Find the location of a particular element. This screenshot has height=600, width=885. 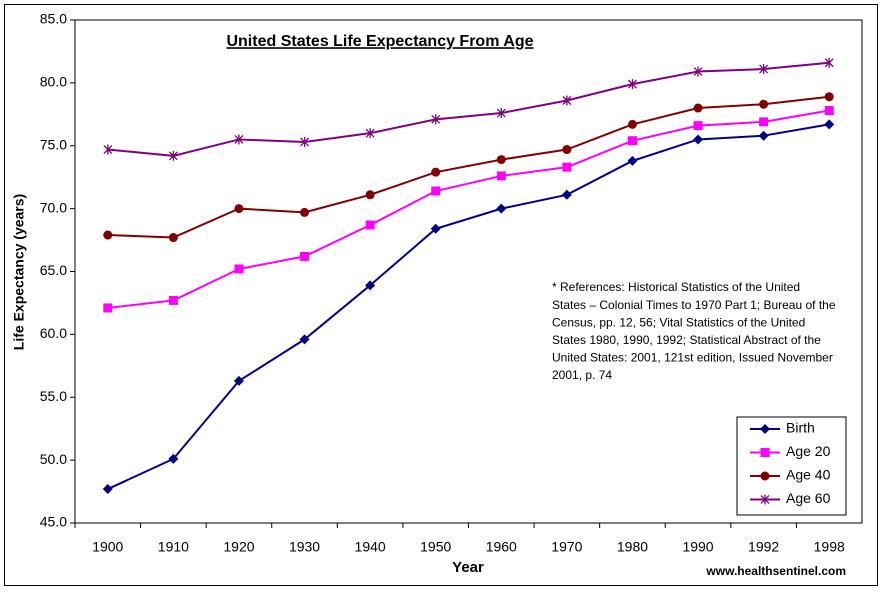

y-tick-label: 55.0 is located at coordinates (53, 396).